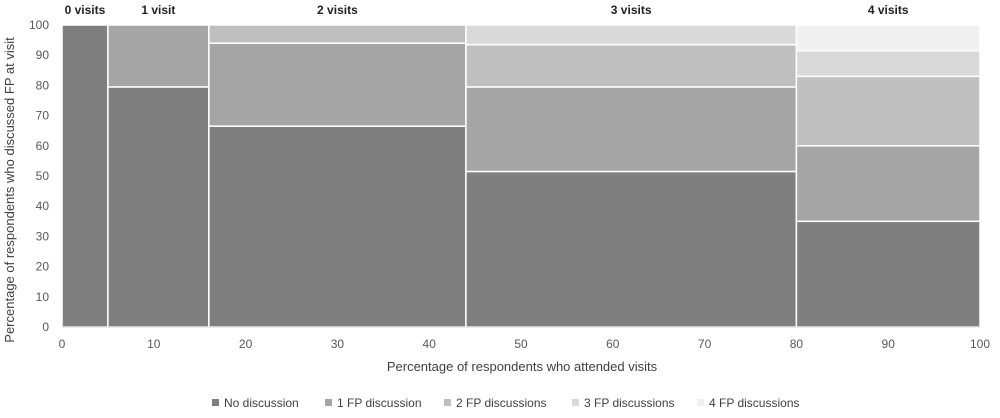 This screenshot has width=1000, height=418. What do you see at coordinates (705, 344) in the screenshot?
I see `x-tick-label: 70` at bounding box center [705, 344].